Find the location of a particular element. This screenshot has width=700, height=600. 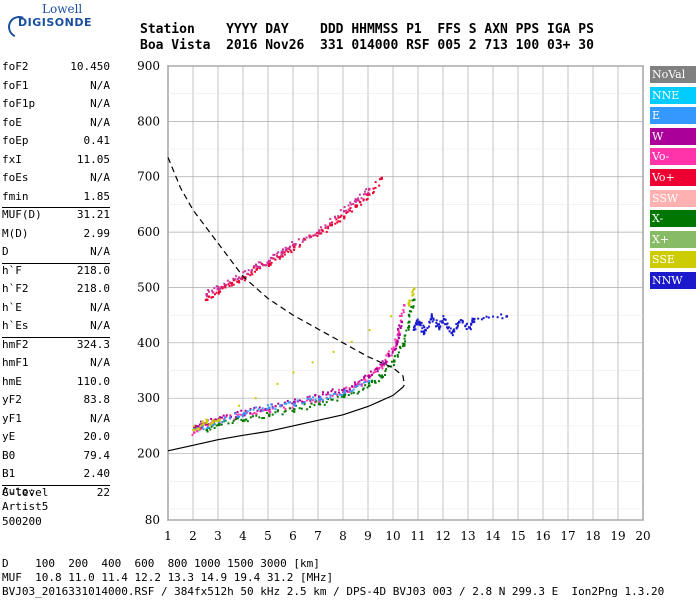

param-name: fmin is located at coordinates (15, 196).